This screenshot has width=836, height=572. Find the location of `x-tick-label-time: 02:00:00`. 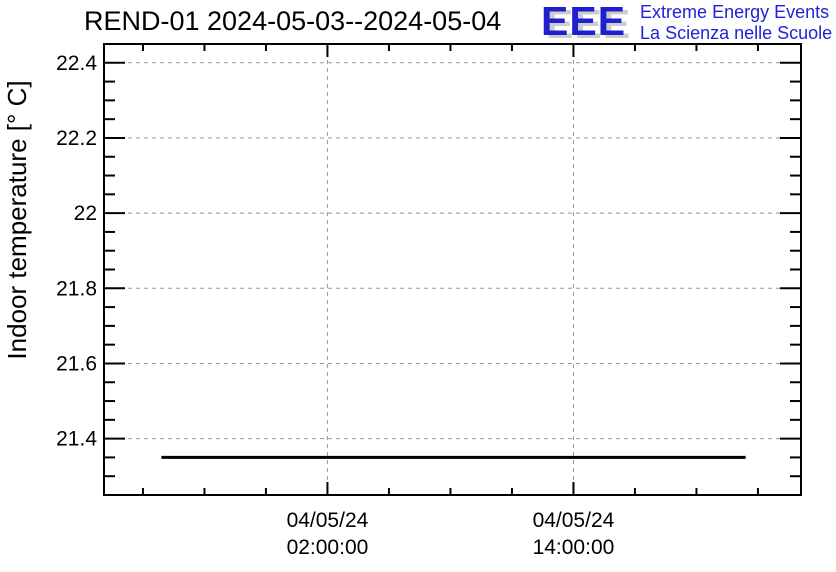

x-tick-label-time: 02:00:00 is located at coordinates (328, 547).